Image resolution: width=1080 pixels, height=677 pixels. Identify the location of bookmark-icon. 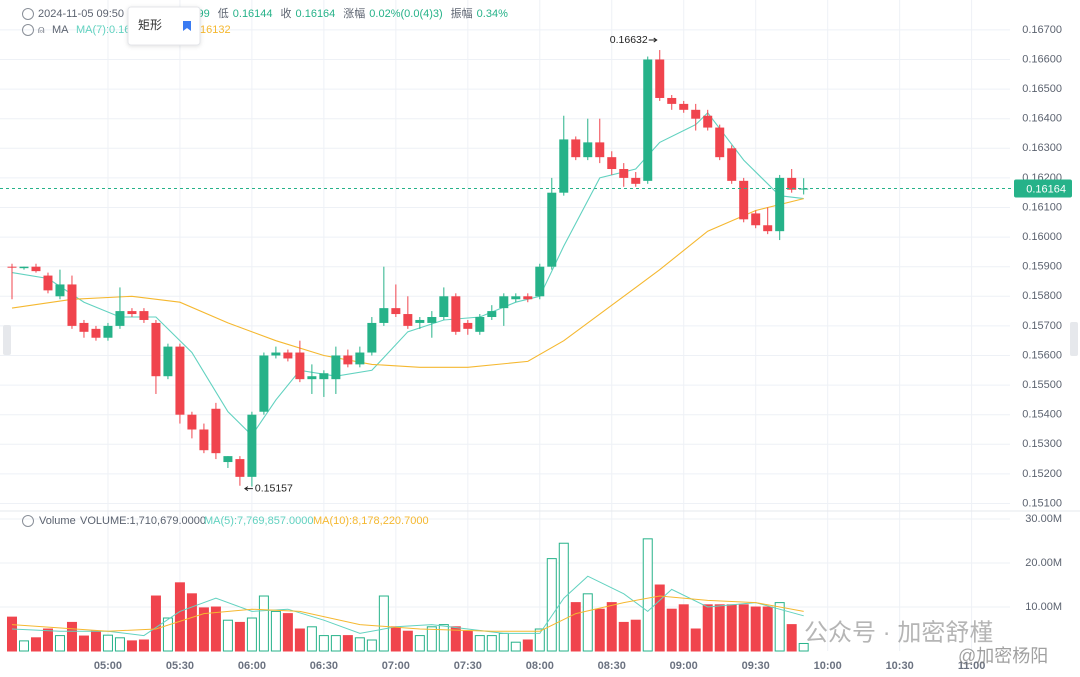
(187, 26).